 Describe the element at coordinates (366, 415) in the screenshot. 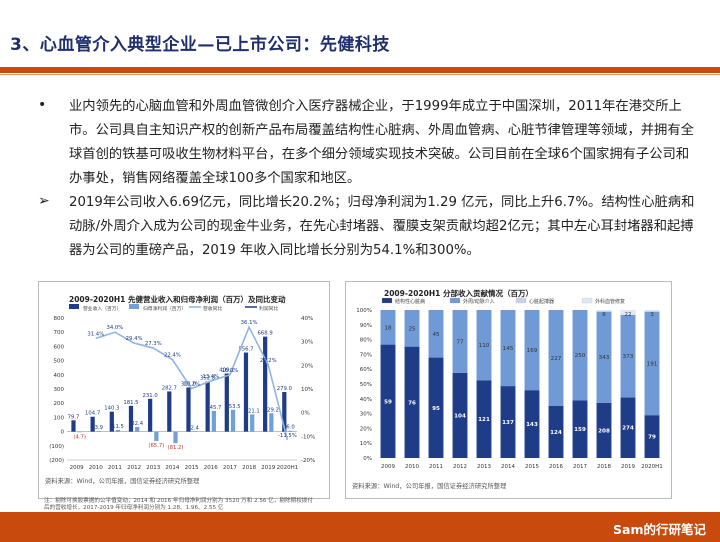

I see `y-tick-label: 30%` at that location.